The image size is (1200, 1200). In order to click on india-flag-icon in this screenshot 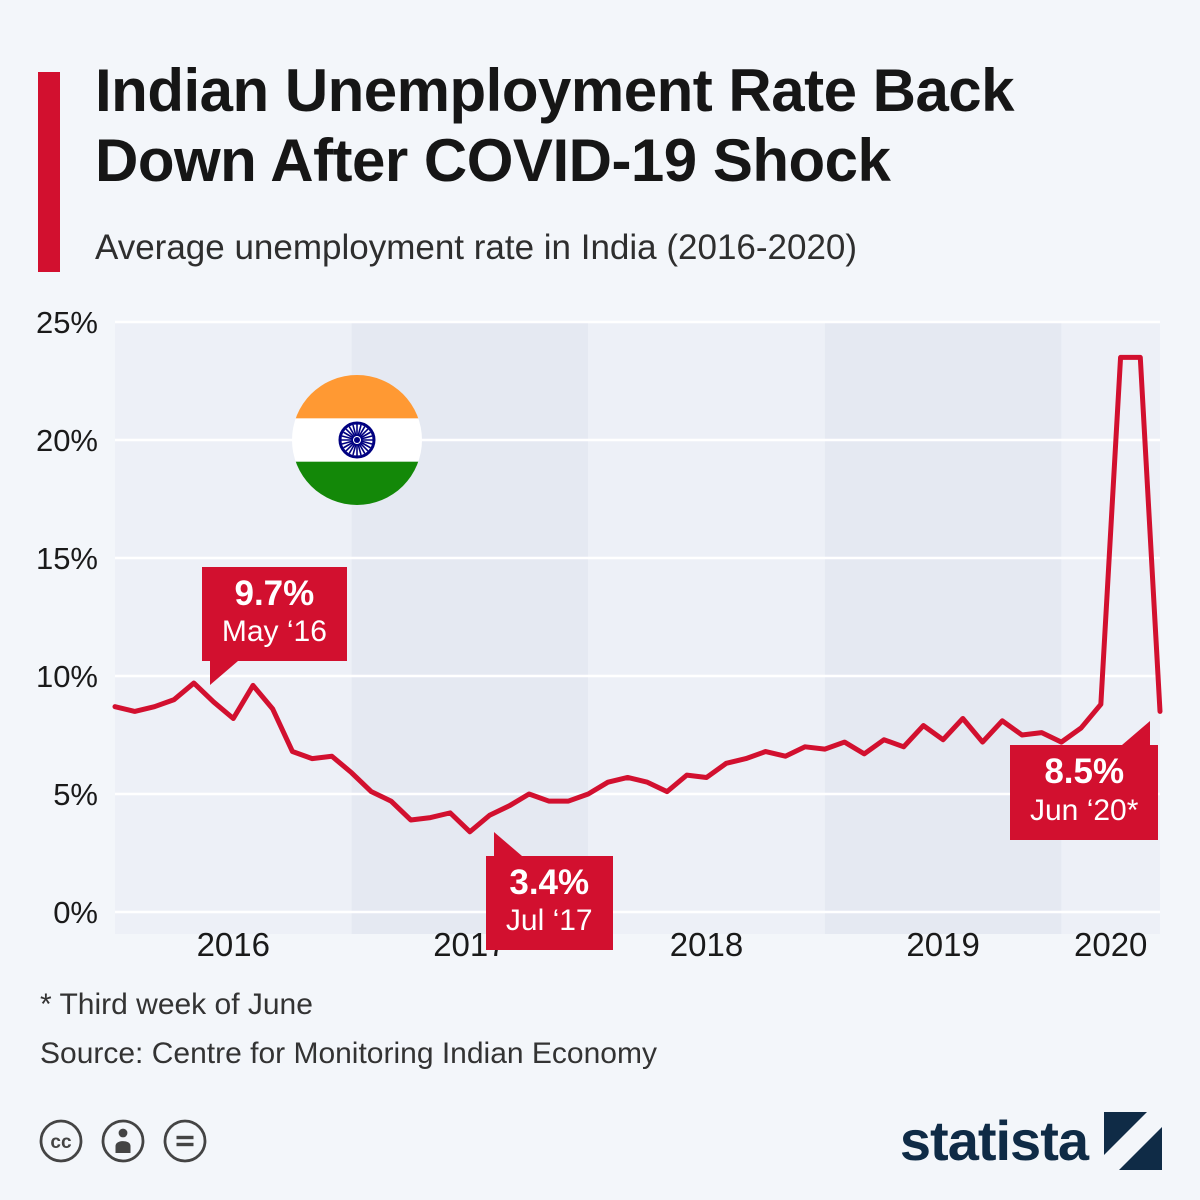, I will do `click(357, 440)`.